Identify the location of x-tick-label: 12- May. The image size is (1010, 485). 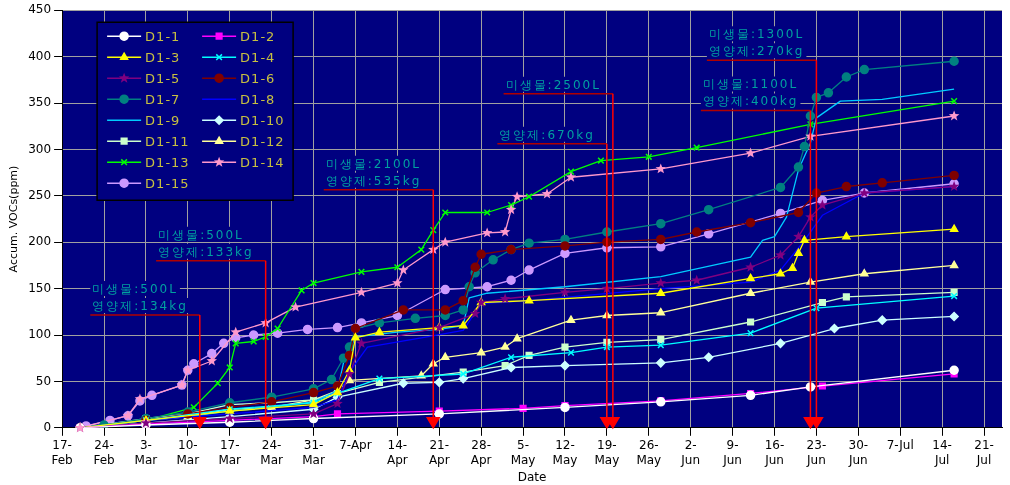
(565, 452).